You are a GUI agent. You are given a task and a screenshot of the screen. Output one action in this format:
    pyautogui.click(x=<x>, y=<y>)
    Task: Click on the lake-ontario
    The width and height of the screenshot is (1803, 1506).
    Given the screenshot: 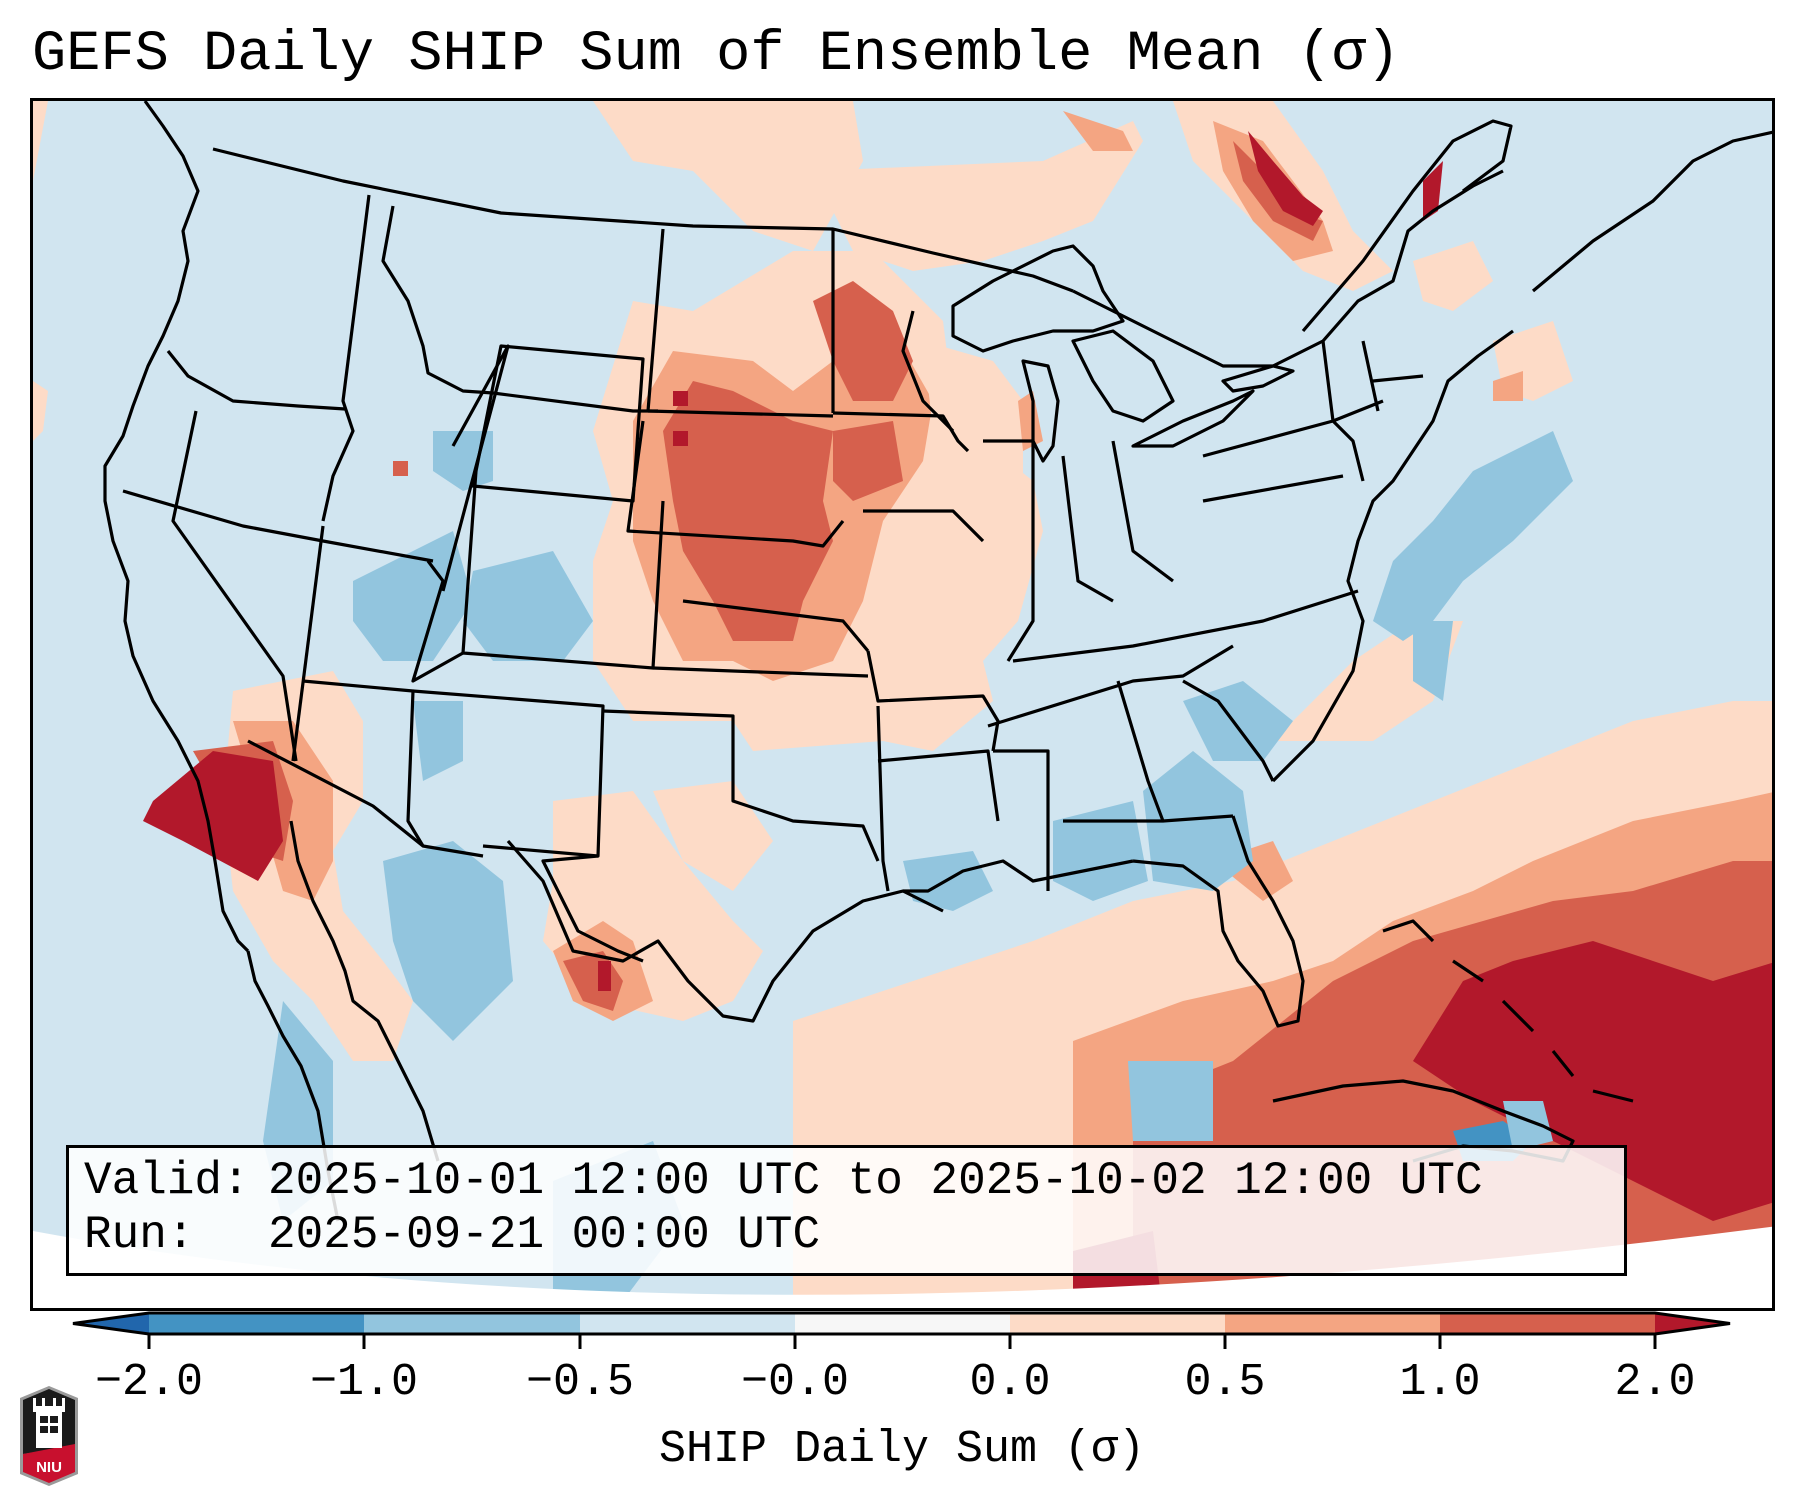 What is the action you would take?
    pyautogui.click(x=1258, y=378)
    